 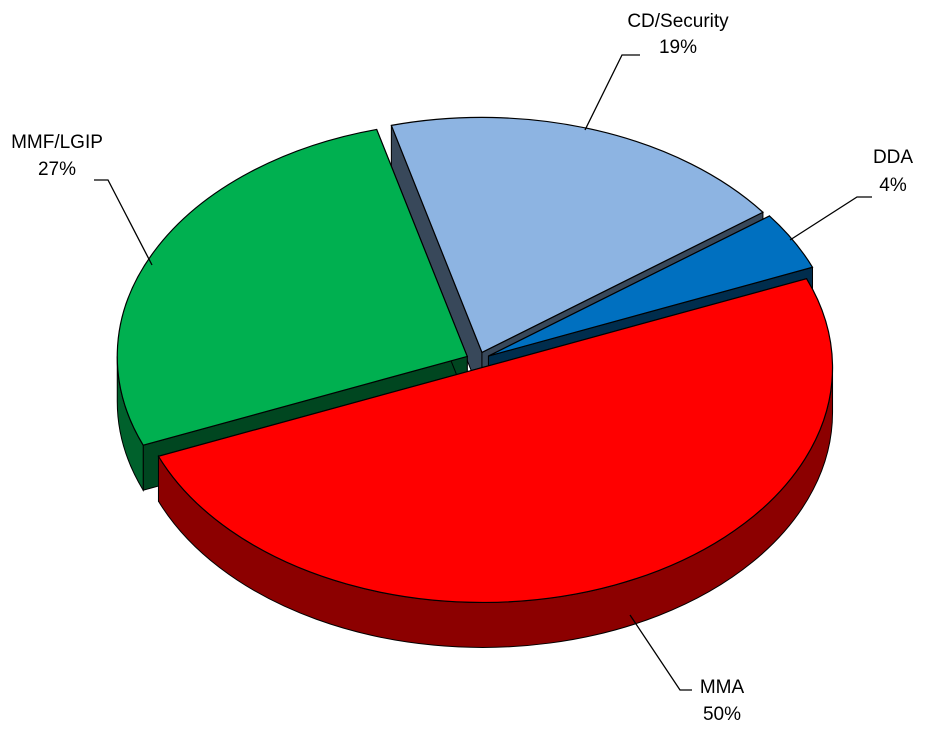 I want to click on slice-value-label: 50%, so click(x=722, y=714).